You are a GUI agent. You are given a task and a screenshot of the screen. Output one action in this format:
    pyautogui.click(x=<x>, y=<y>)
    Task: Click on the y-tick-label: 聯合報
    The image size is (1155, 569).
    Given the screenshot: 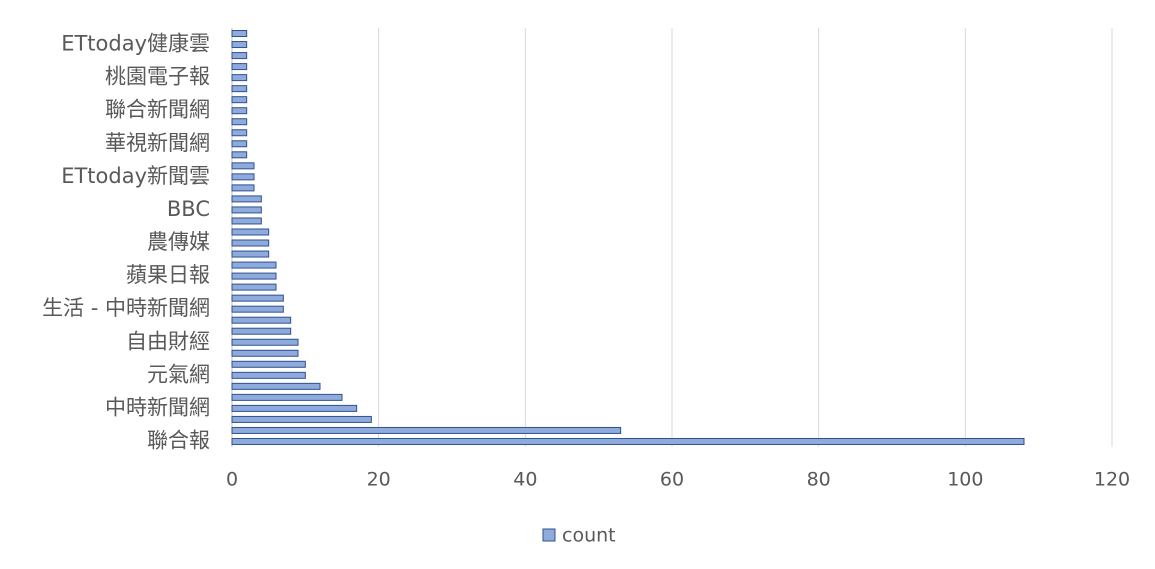 What is the action you would take?
    pyautogui.click(x=178, y=440)
    